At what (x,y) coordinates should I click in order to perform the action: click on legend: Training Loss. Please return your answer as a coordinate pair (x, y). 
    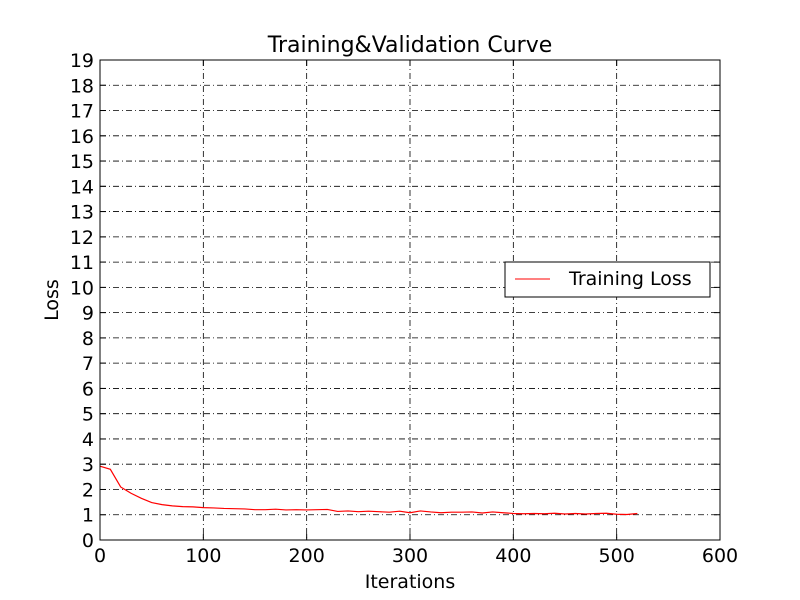
    Looking at the image, I should click on (607, 279).